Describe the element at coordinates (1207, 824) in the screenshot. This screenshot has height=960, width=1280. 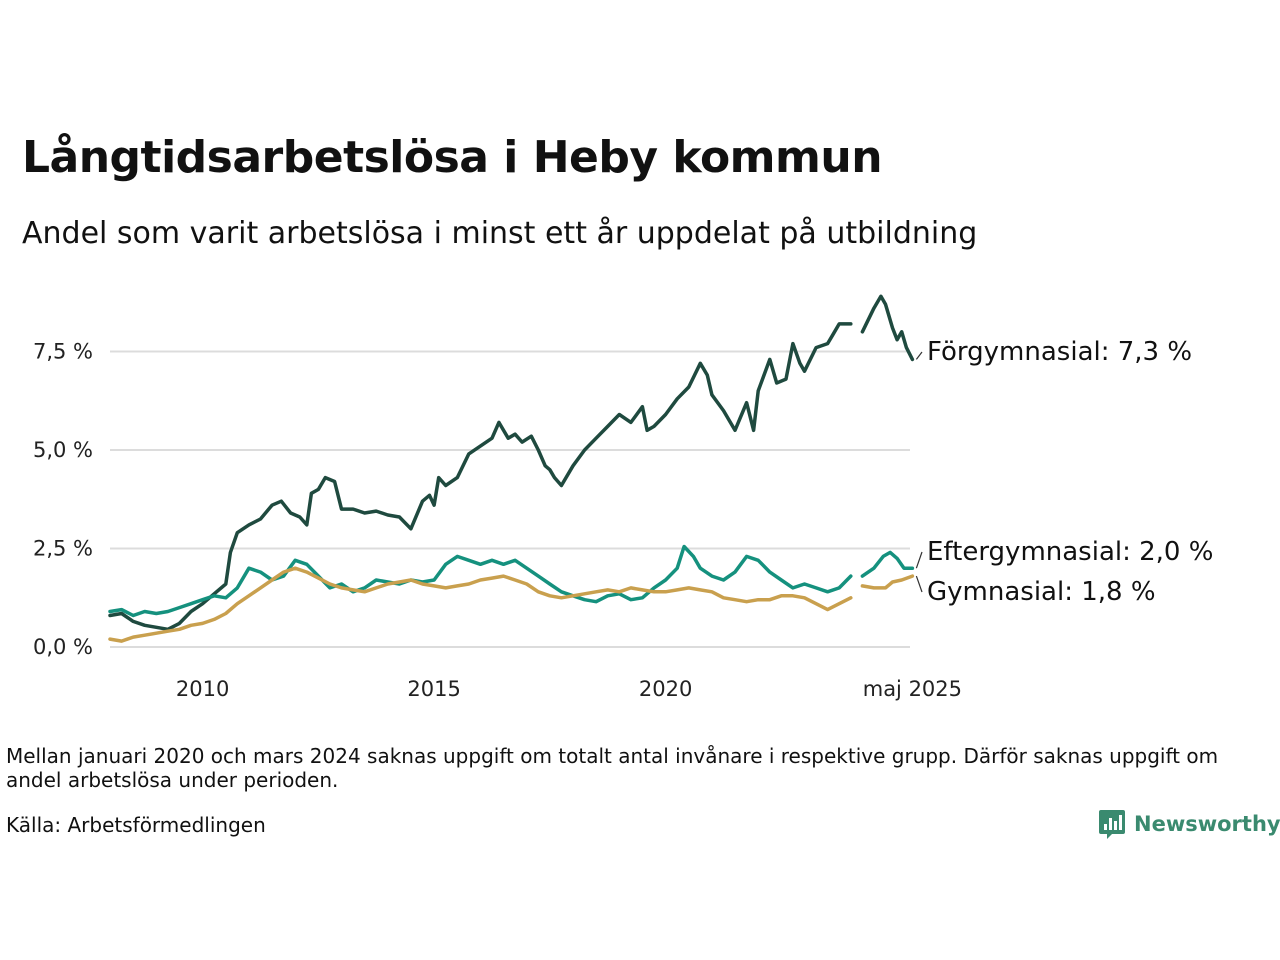
I see `brand-name: Newsworthy` at that location.